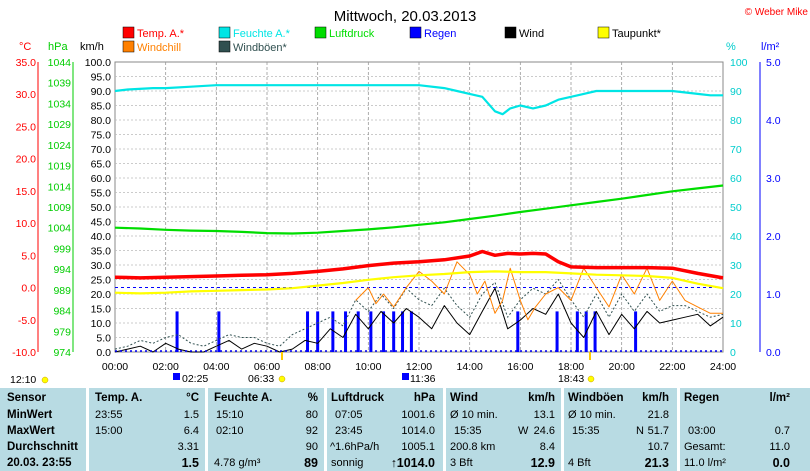 This screenshot has width=810, height=471. What do you see at coordinates (473, 447) in the screenshot?
I see `wind-run: 200.8 km` at bounding box center [473, 447].